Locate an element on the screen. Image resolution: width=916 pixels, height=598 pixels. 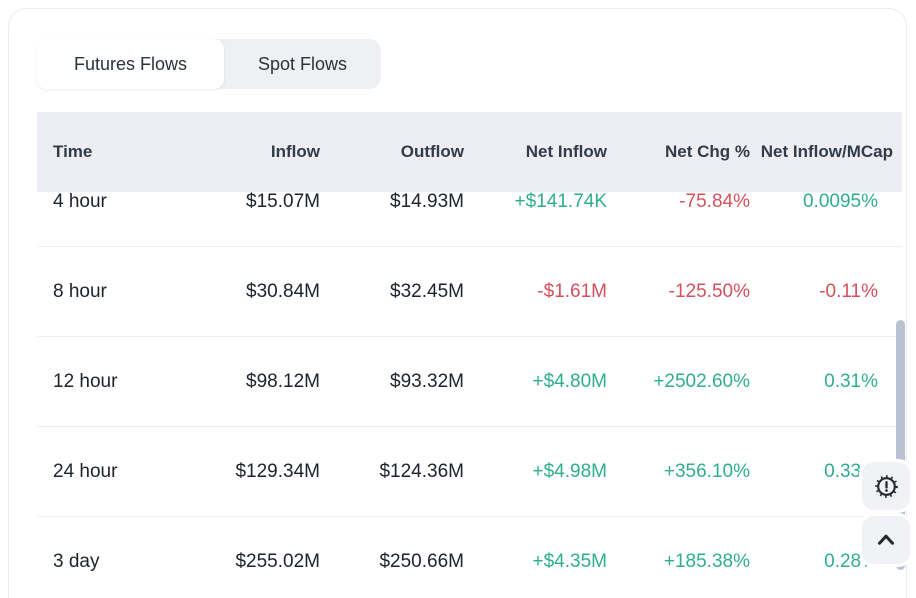
badge-exclamation-icon is located at coordinates (886, 486).